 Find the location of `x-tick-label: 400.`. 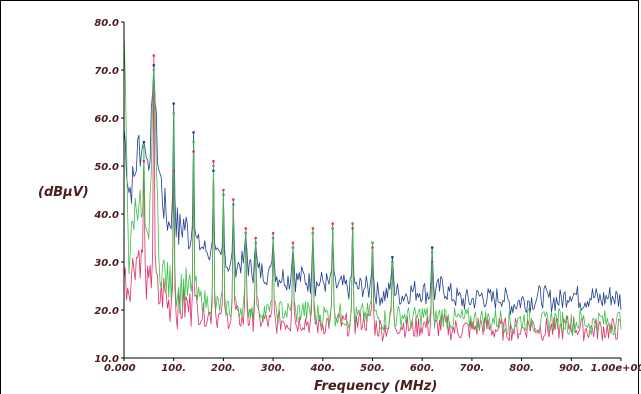

x-tick-label: 400. is located at coordinates (322, 368).